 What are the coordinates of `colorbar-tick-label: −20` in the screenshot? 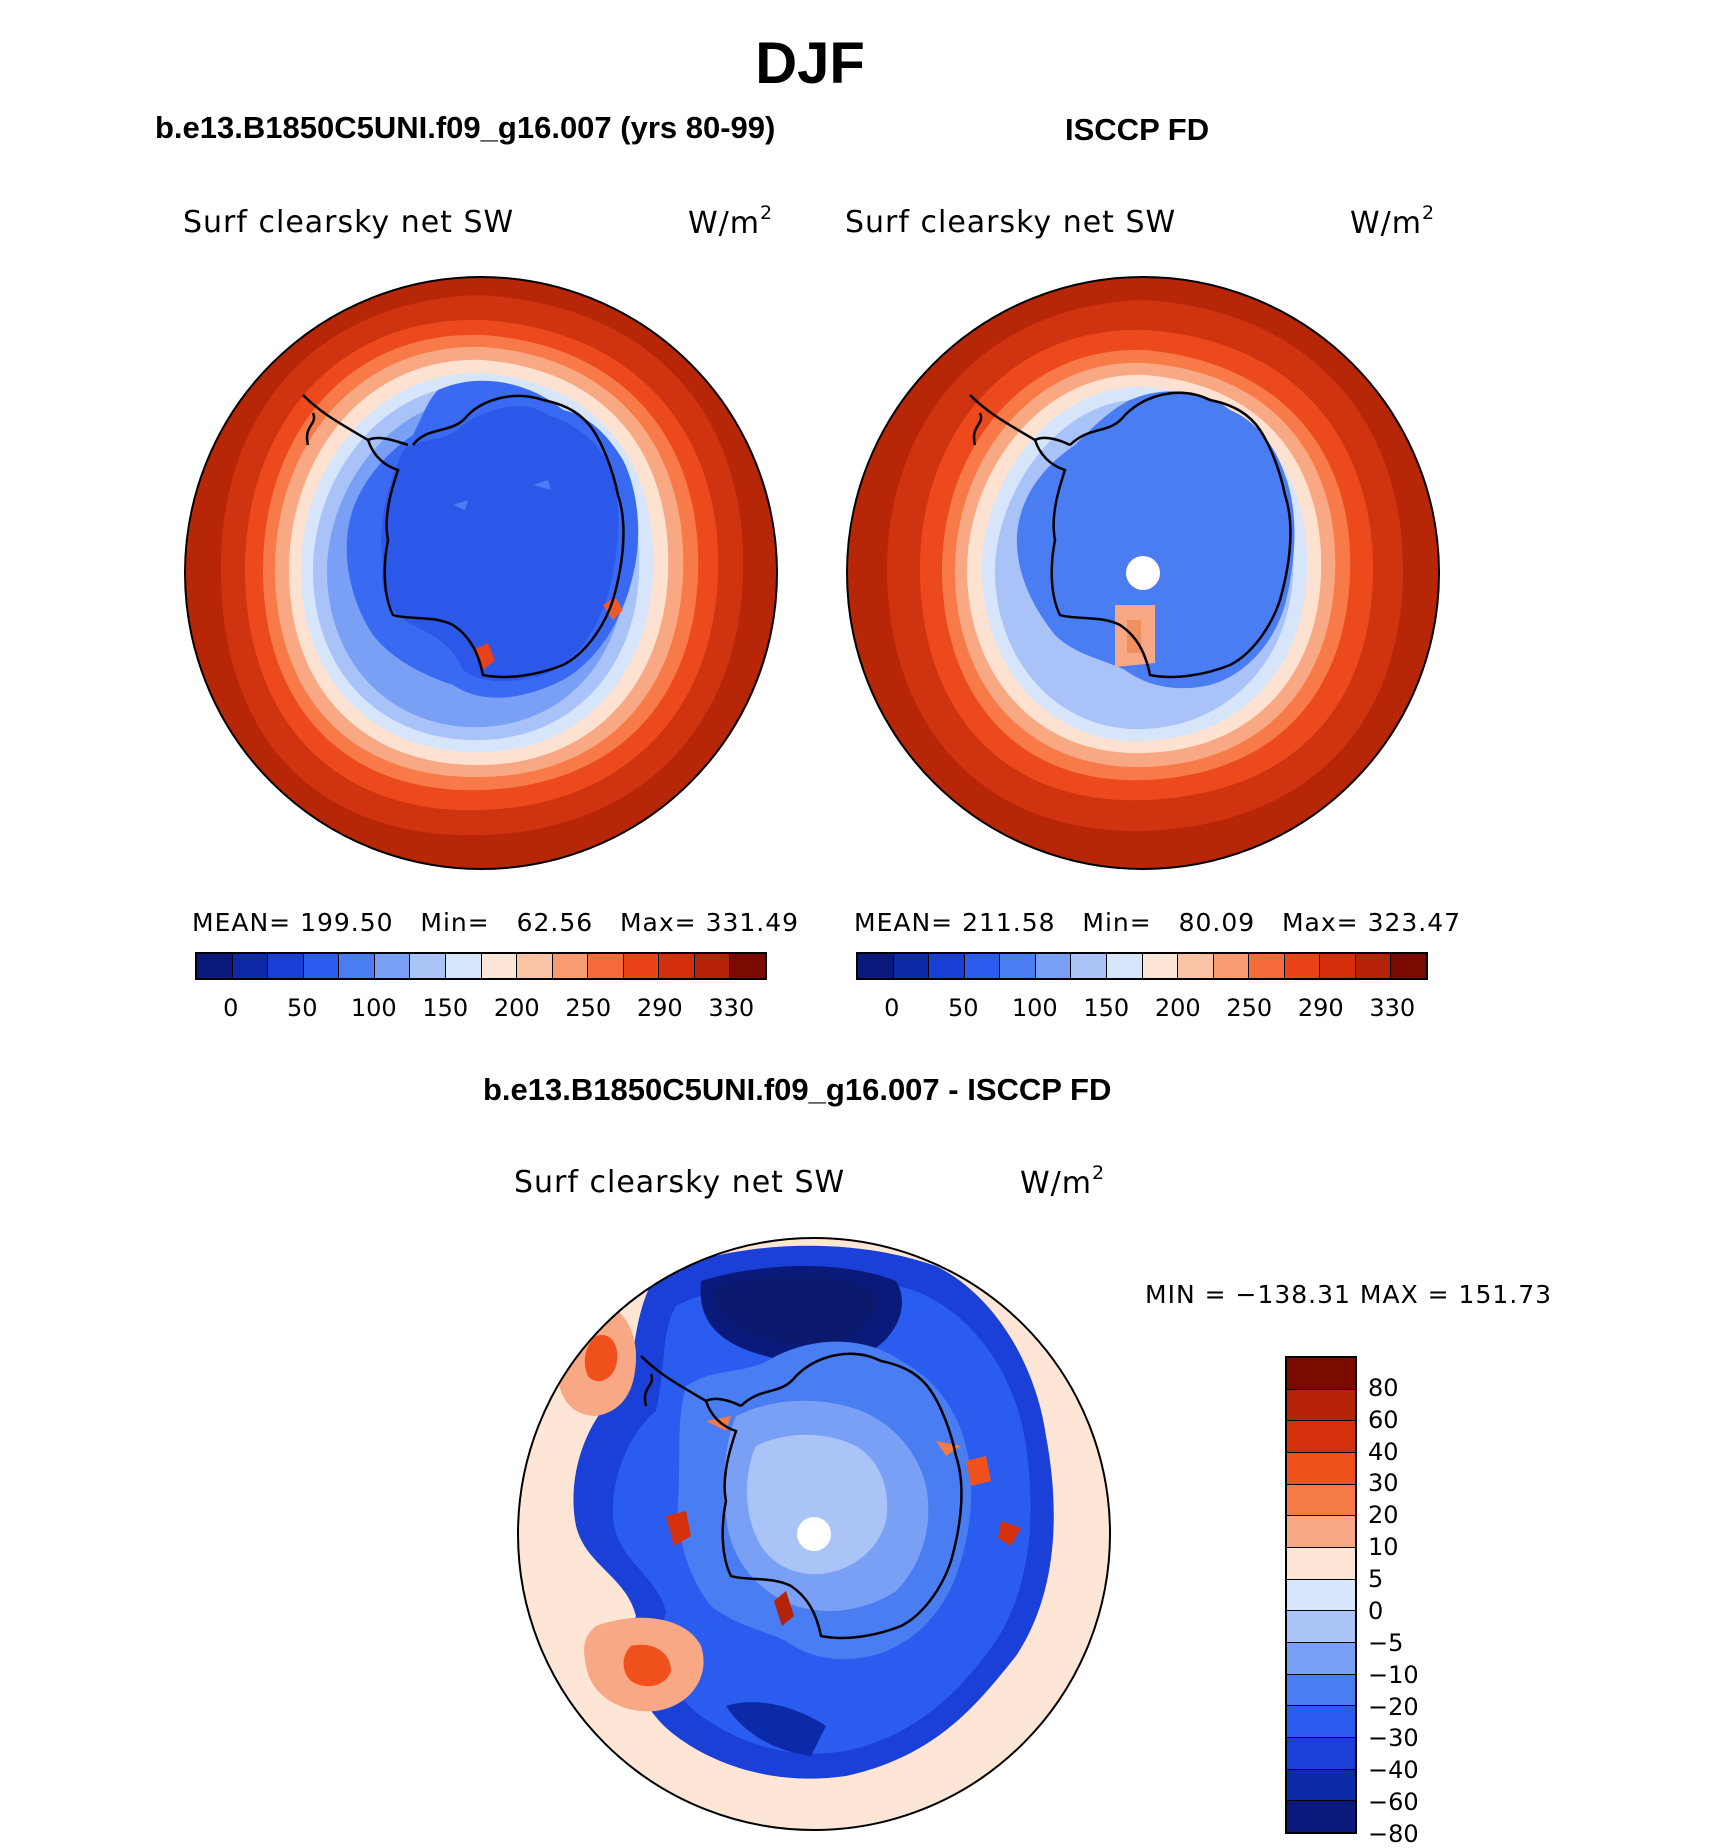 It's located at (1393, 1706).